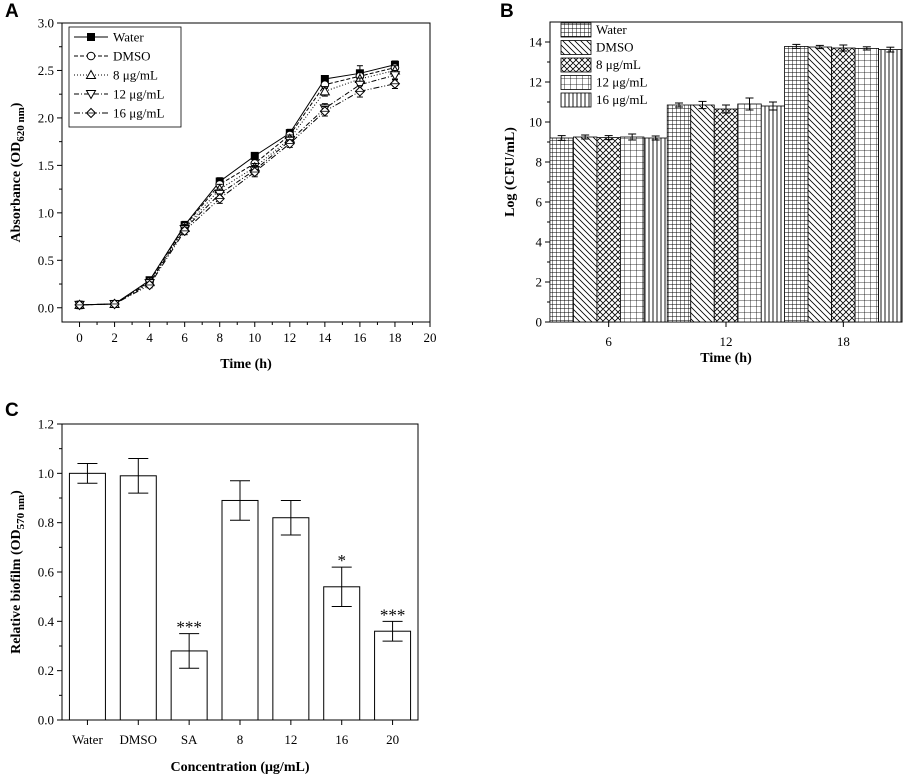 Image resolution: width=920 pixels, height=777 pixels. I want to click on panel-label-b: B, so click(507, 11).